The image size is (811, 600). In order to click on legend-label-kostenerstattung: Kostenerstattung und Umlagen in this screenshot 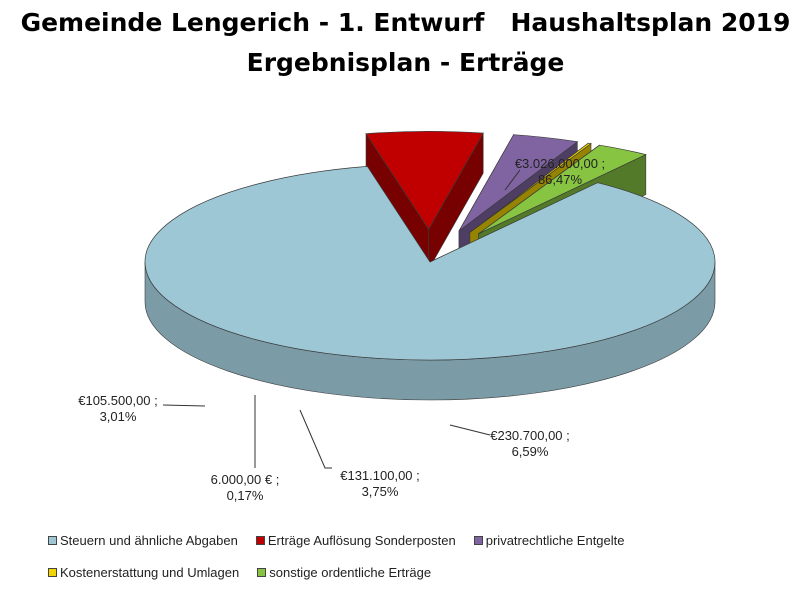, I will do `click(150, 572)`.